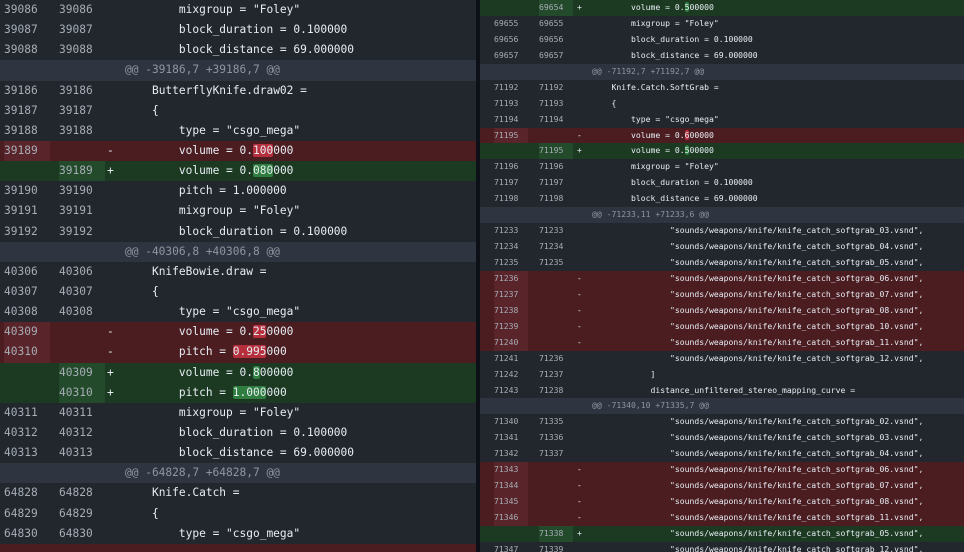 This screenshot has height=552, width=964. Describe the element at coordinates (506, 182) in the screenshot. I see `old-line-number: 71197` at that location.